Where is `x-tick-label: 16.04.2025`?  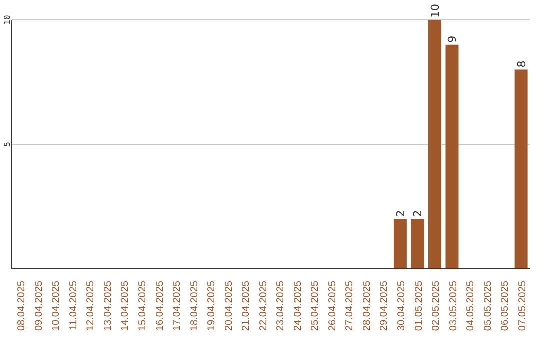 x-tick-label: 16.04.2025 is located at coordinates (160, 306).